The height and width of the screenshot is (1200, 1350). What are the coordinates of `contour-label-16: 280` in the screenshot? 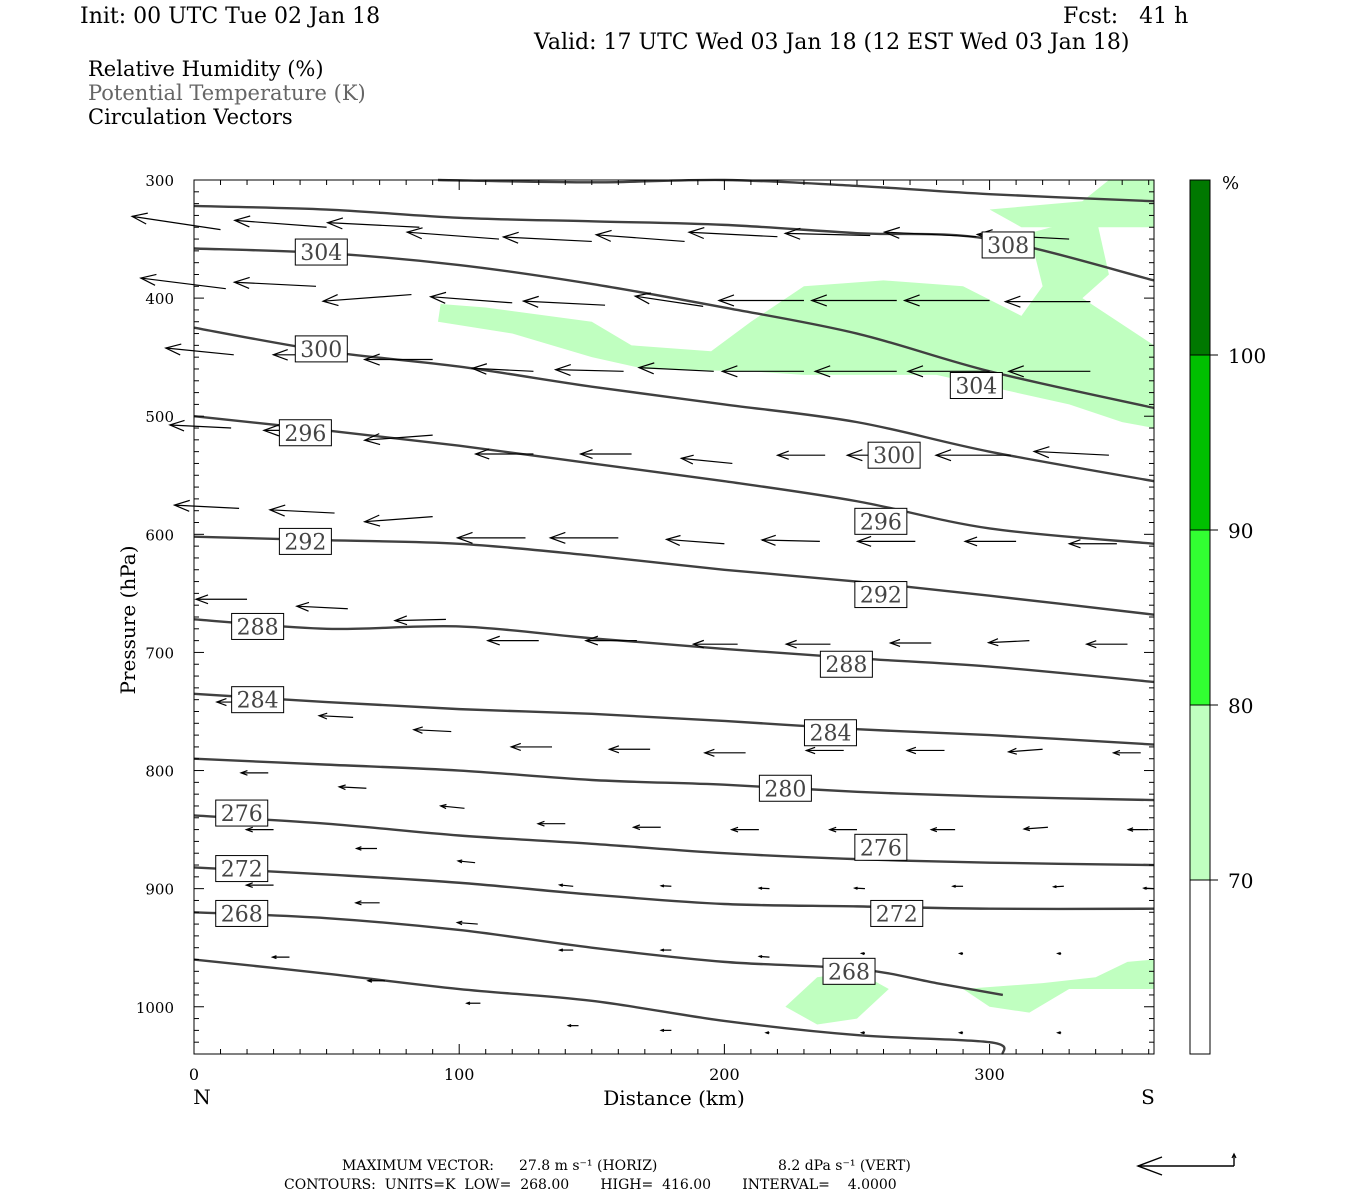 It's located at (785, 788).